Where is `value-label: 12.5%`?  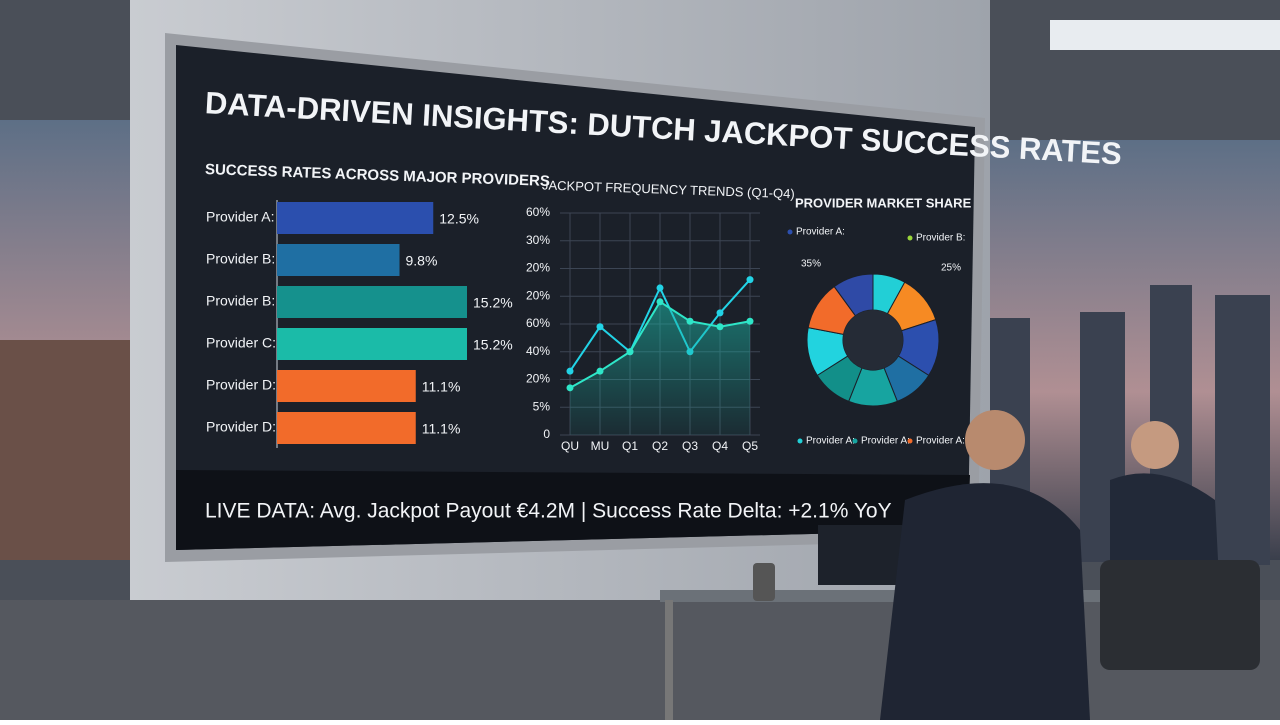
value-label: 12.5% is located at coordinates (459, 219).